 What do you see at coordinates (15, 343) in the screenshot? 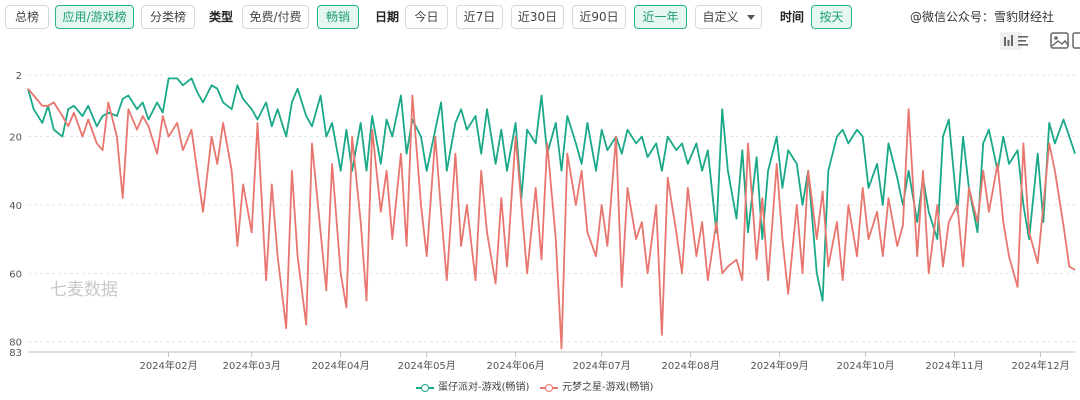
I see `y-tick-label: 80` at bounding box center [15, 343].